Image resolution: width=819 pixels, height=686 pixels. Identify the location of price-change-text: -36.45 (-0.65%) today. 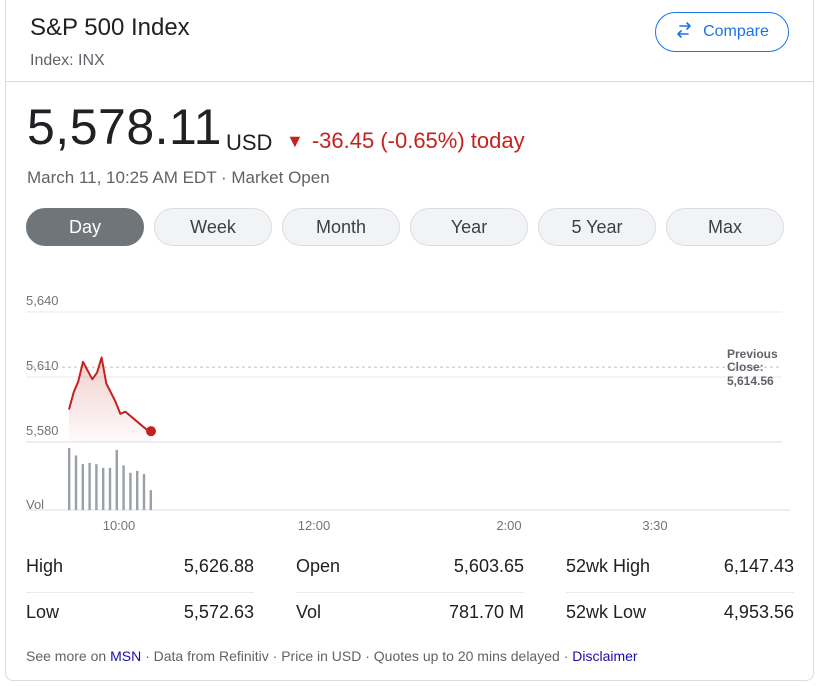
(418, 140).